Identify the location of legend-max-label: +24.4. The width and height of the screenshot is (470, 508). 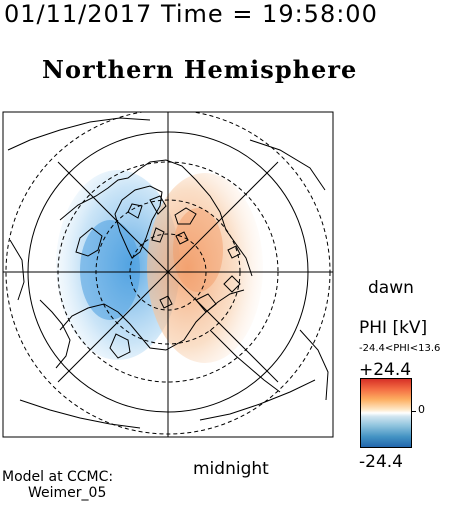
(385, 370).